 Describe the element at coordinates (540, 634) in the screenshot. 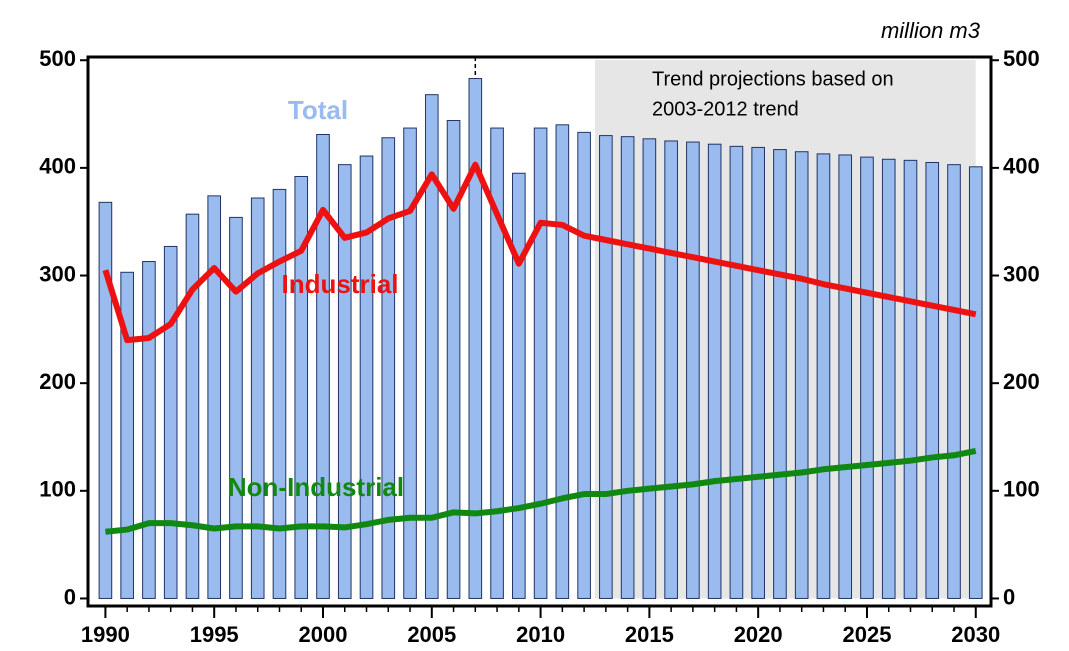

I see `x-tick-label: 2010` at that location.